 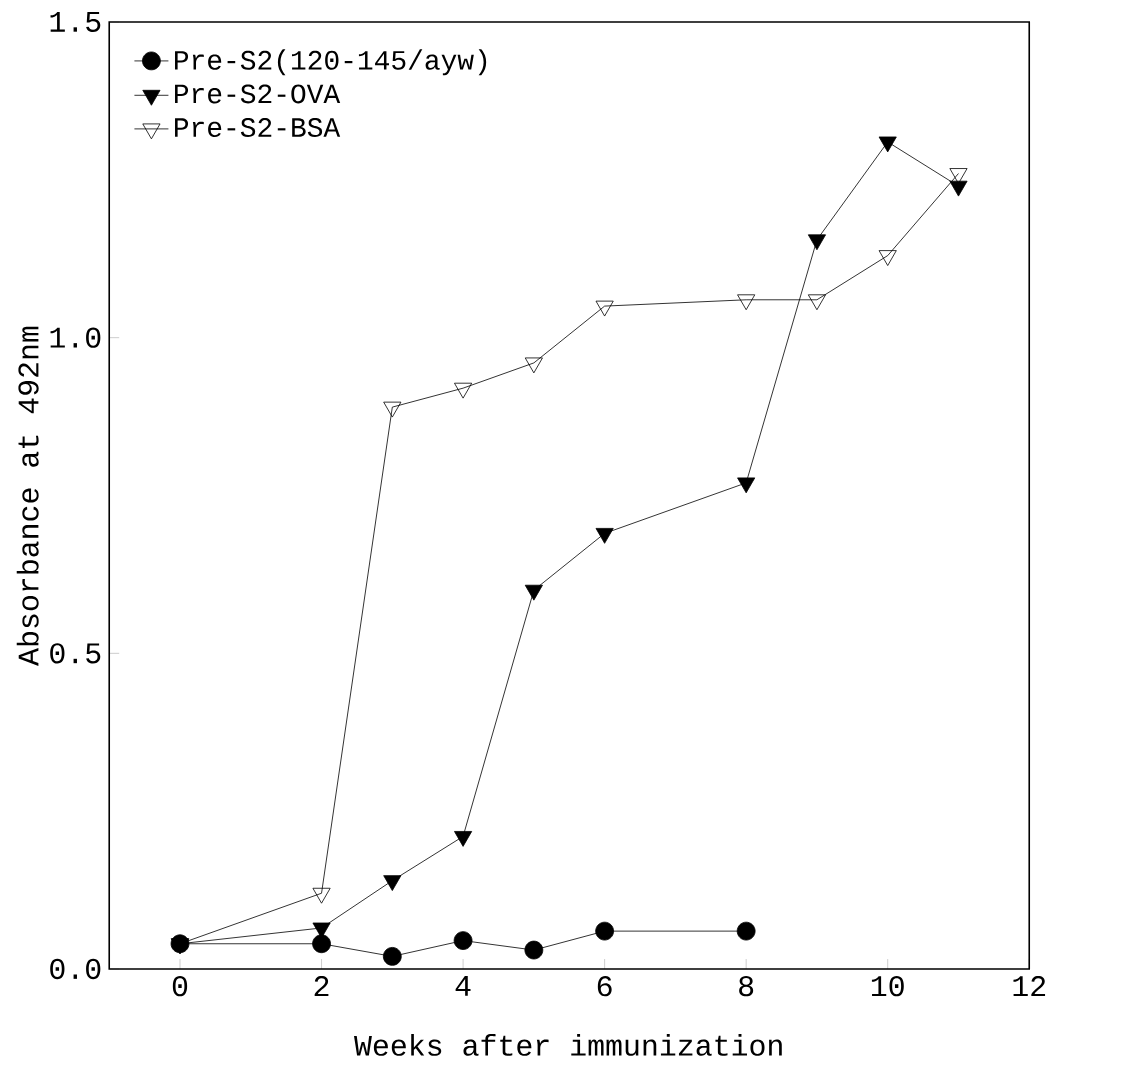 What do you see at coordinates (887, 986) in the screenshot?
I see `x-tick-label: 10` at bounding box center [887, 986].